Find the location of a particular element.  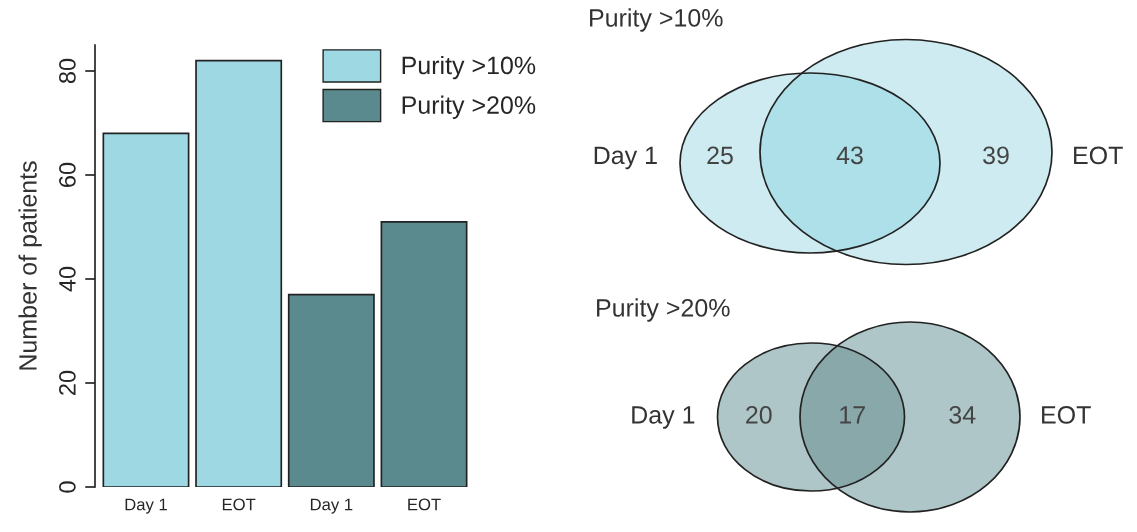

y-tick-label: 60 is located at coordinates (67, 174).